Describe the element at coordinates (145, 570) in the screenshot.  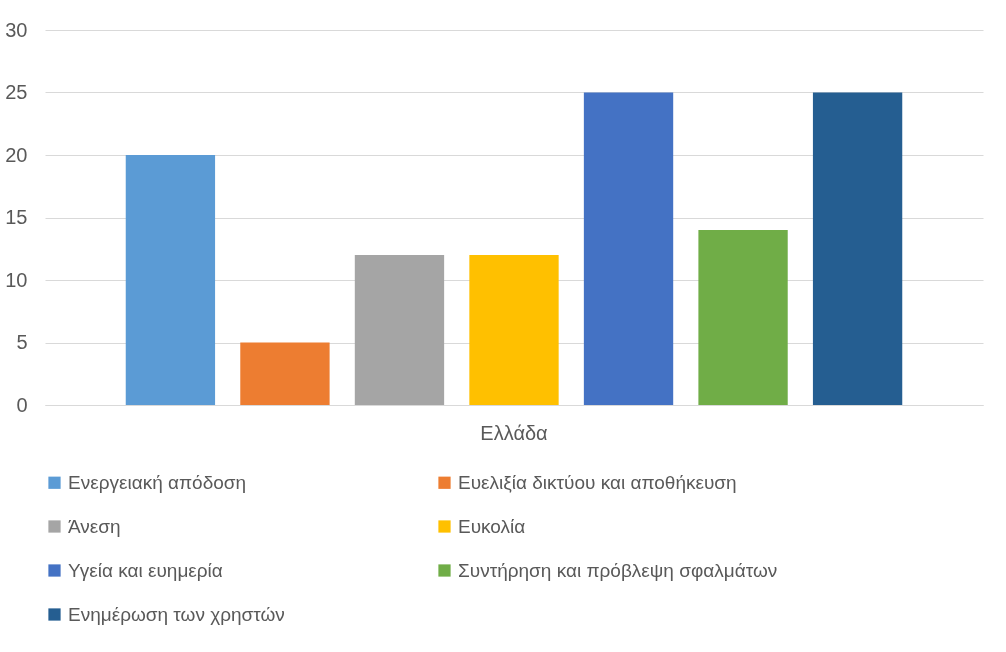
I see `legend-label: Υγεία και ευημερία` at that location.